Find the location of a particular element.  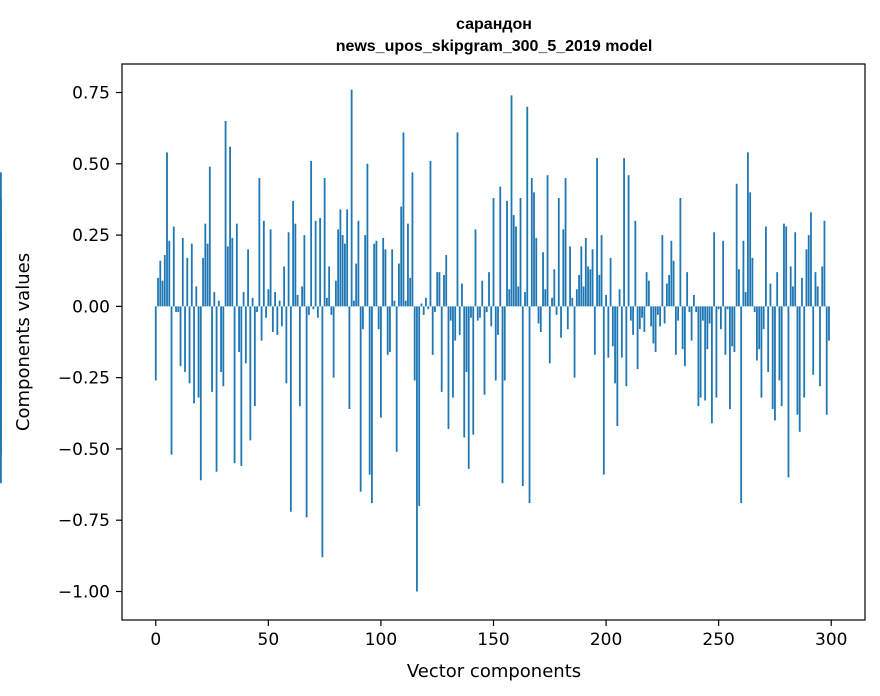

x-tick-label-100: 100 is located at coordinates (381, 640).